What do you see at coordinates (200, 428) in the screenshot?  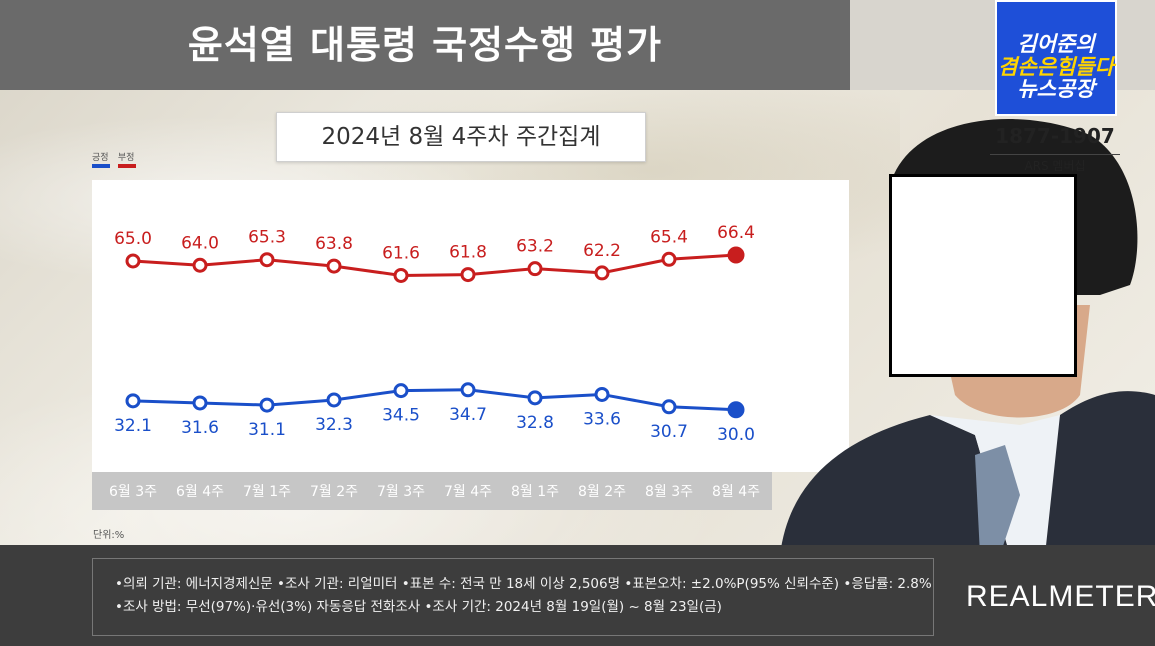 I see `data-label: 31.6` at bounding box center [200, 428].